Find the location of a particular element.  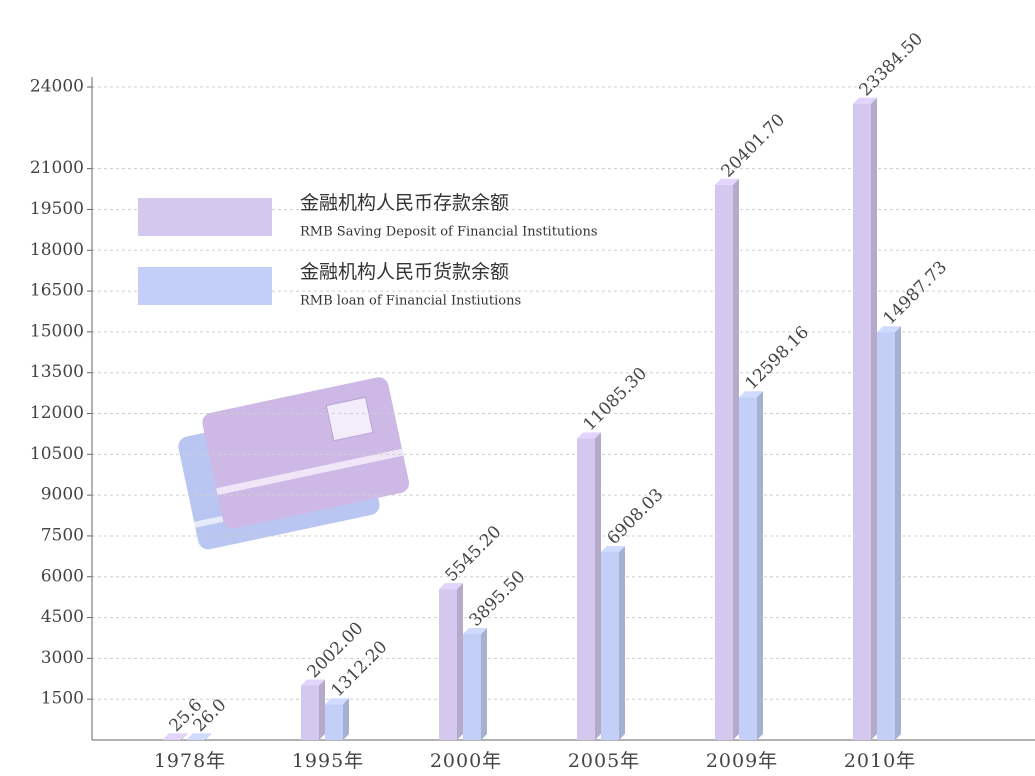

y-tick-label: 7500 is located at coordinates (62, 535).